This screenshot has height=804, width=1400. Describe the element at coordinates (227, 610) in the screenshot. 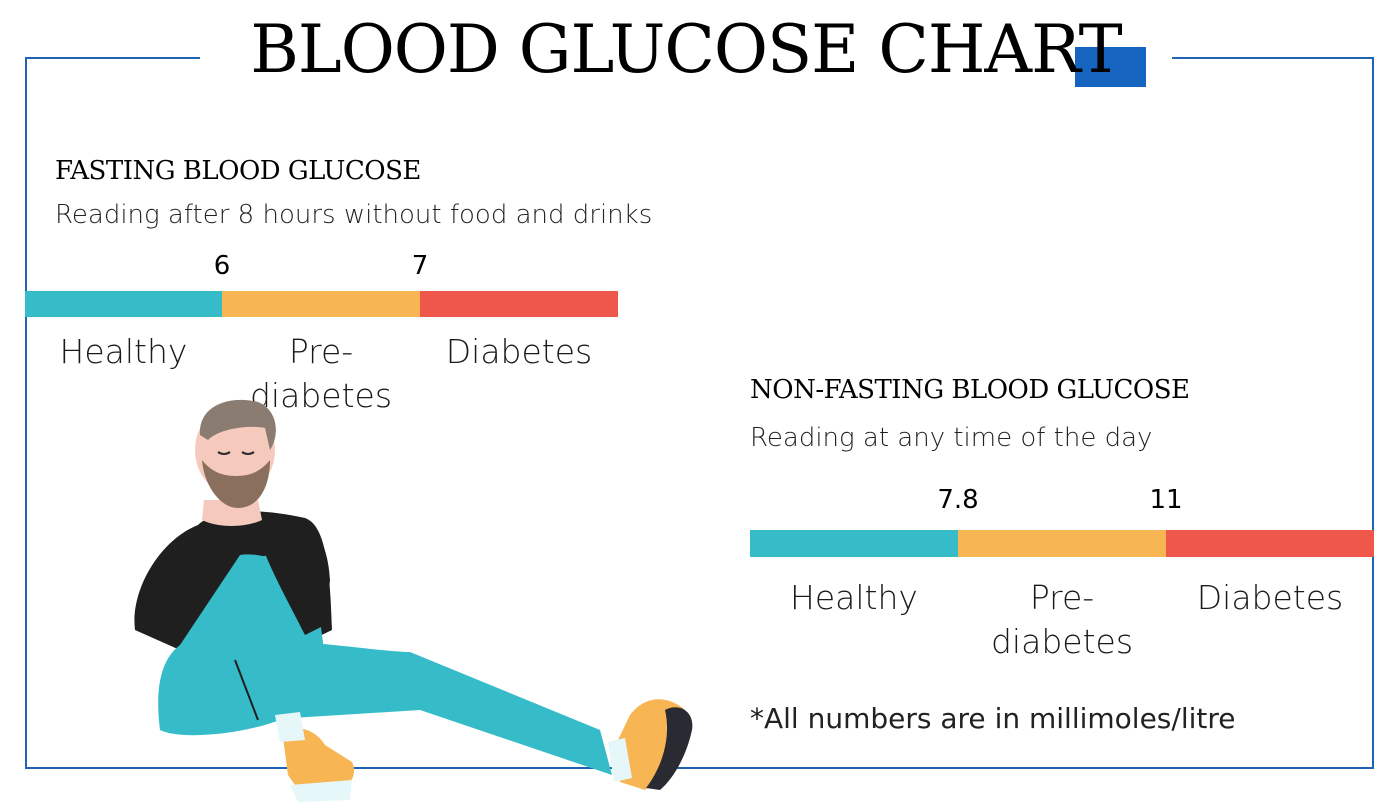

I see `front-leg-thigh` at that location.